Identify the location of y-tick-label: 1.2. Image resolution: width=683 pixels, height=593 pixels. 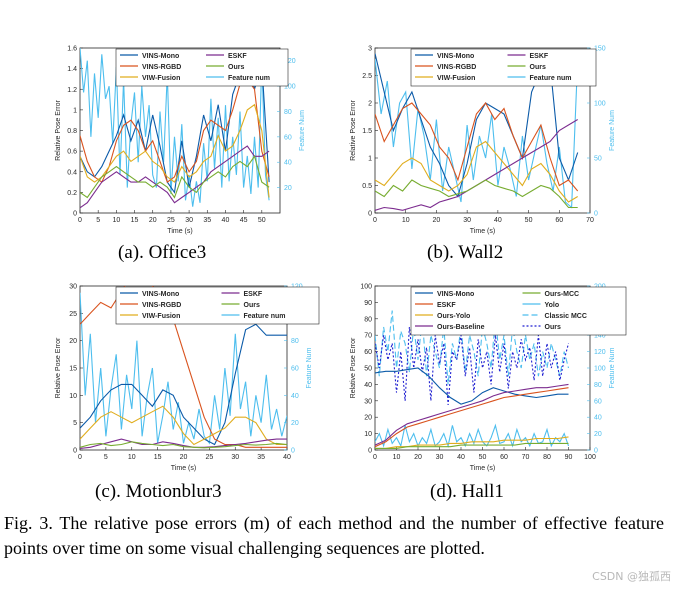
(72, 90).